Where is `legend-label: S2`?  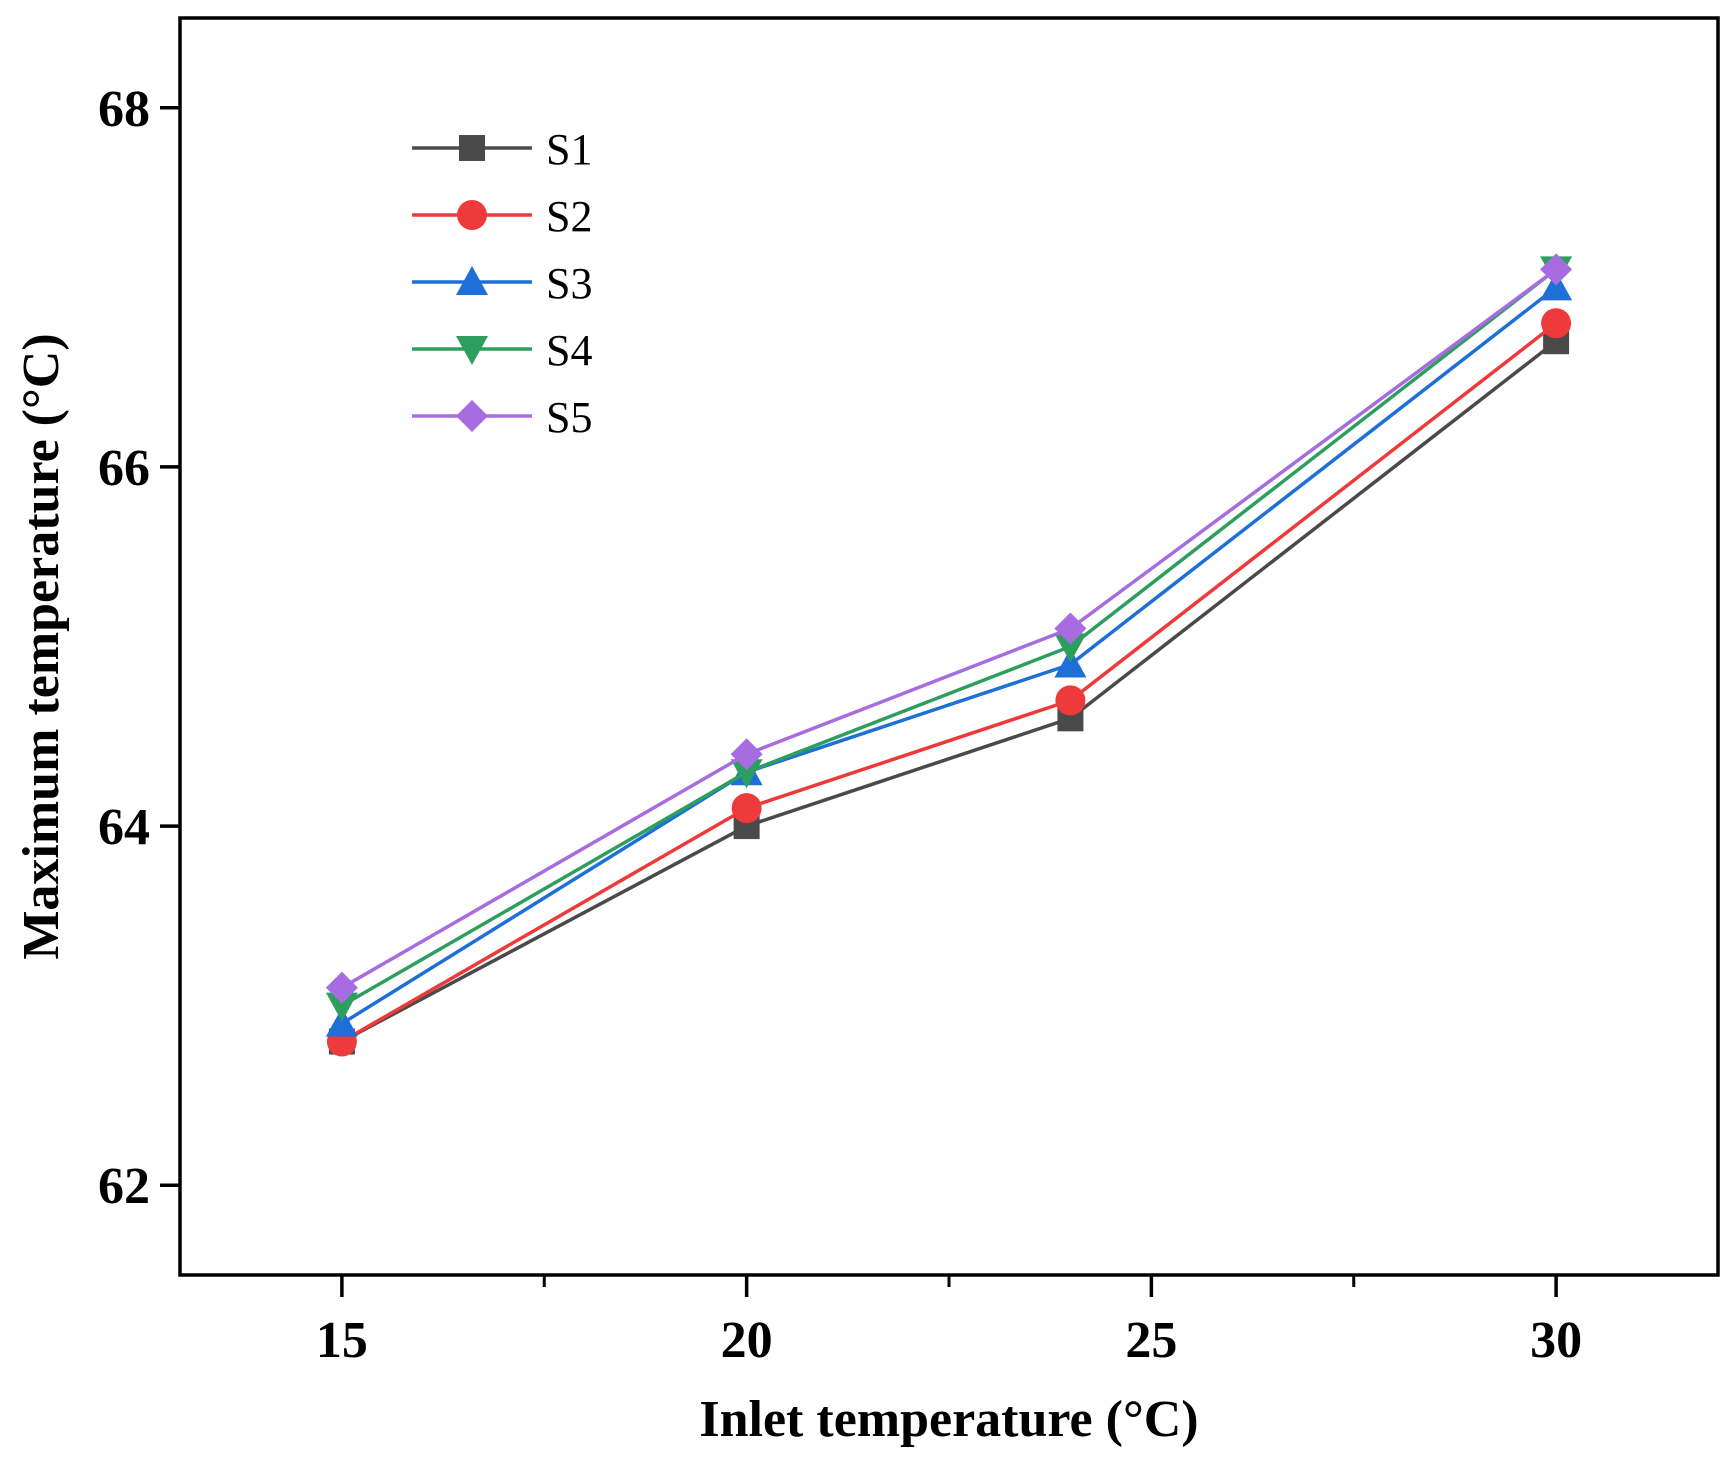
legend-label: S2 is located at coordinates (569, 216).